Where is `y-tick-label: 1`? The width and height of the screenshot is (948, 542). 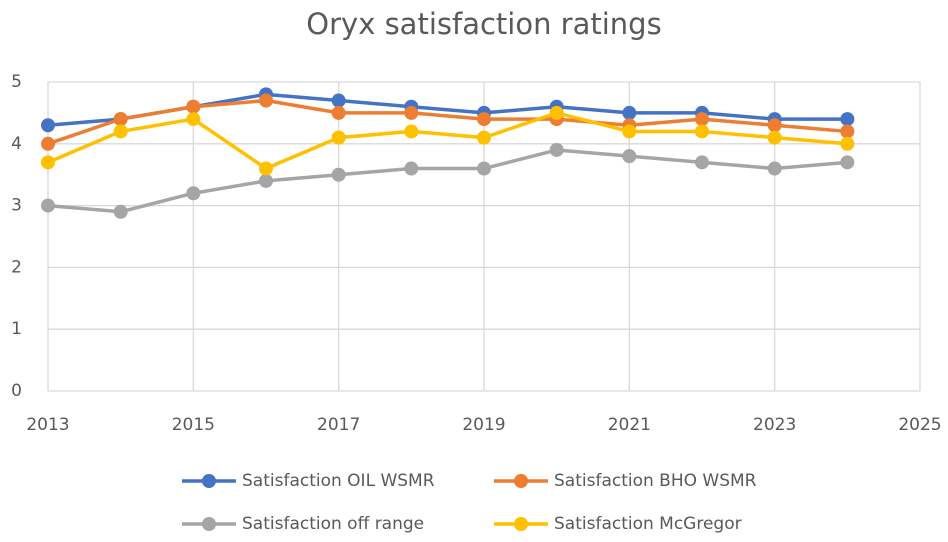 y-tick-label: 1 is located at coordinates (16, 329).